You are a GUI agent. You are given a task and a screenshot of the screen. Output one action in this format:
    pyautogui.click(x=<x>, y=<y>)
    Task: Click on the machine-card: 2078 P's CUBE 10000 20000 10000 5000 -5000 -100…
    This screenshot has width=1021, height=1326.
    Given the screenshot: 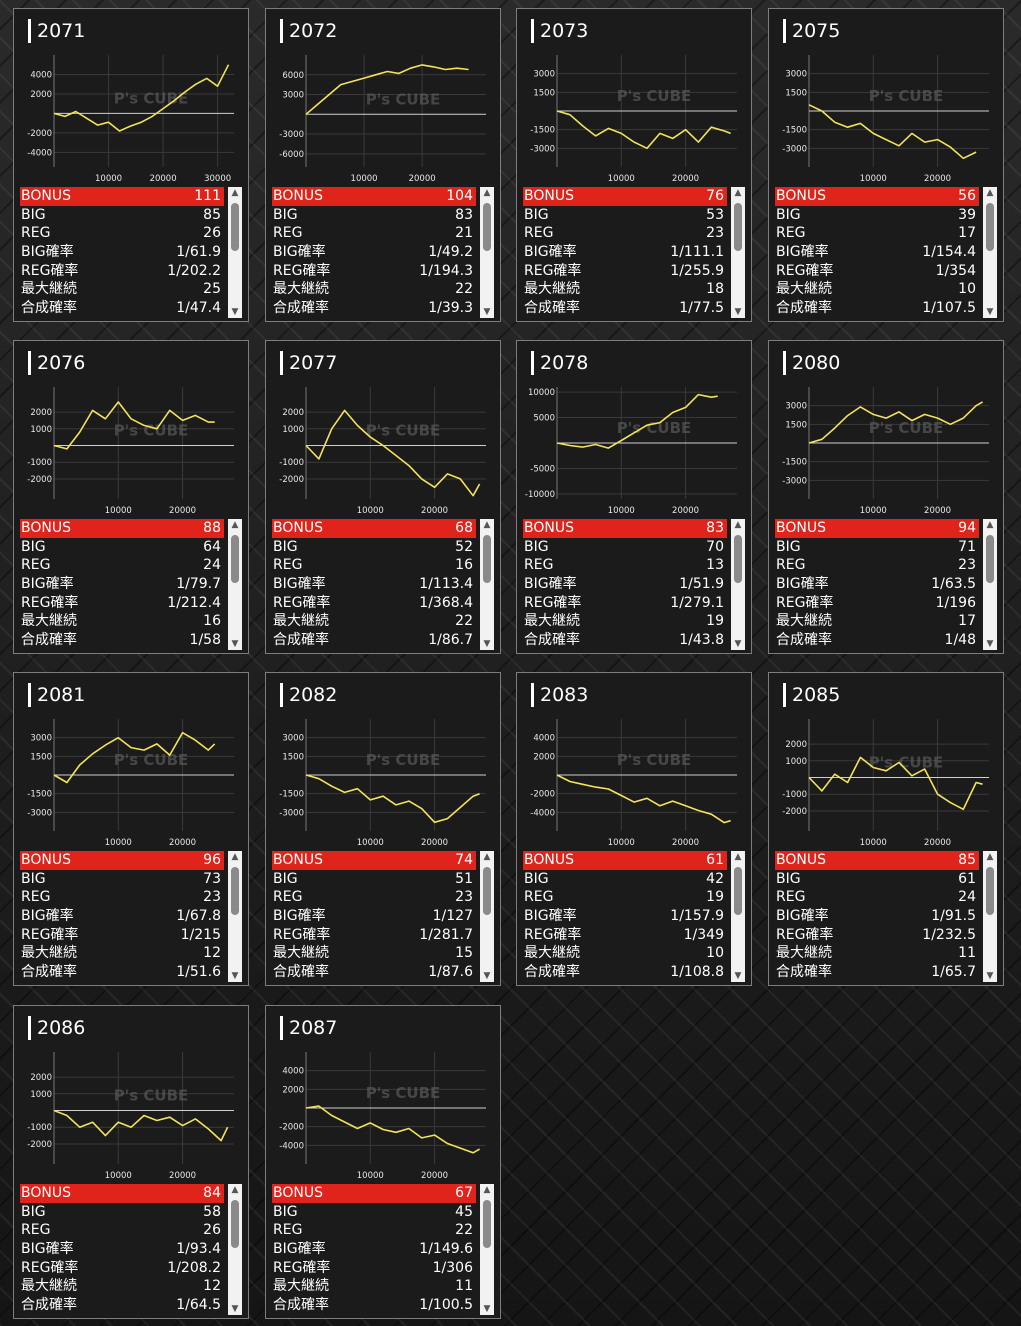 What is the action you would take?
    pyautogui.click(x=634, y=497)
    